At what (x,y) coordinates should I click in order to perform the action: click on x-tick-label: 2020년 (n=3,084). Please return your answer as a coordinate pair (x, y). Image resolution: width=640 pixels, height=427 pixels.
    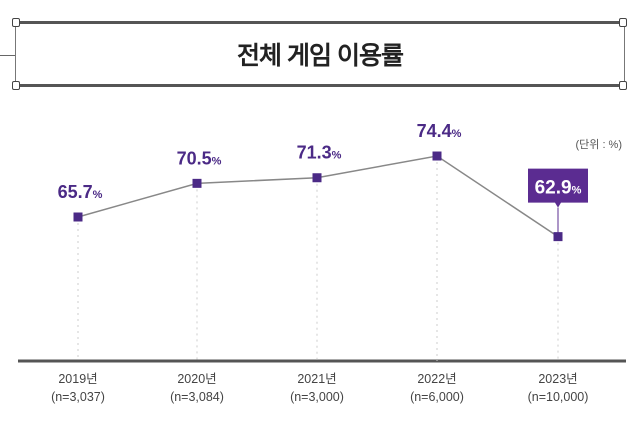
    Looking at the image, I should click on (197, 388).